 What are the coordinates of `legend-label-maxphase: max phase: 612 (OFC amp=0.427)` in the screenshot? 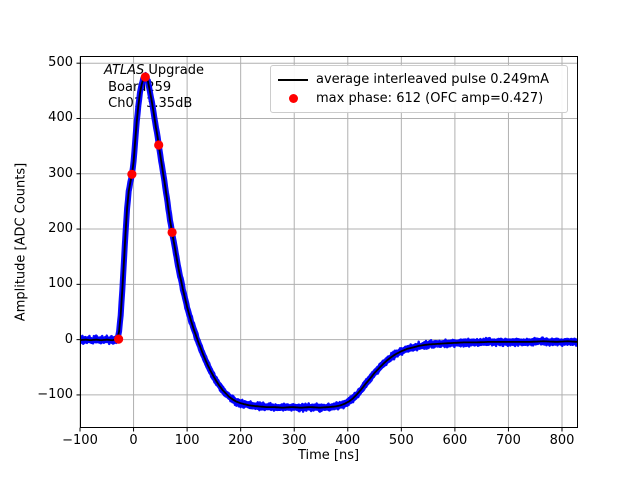 It's located at (430, 98).